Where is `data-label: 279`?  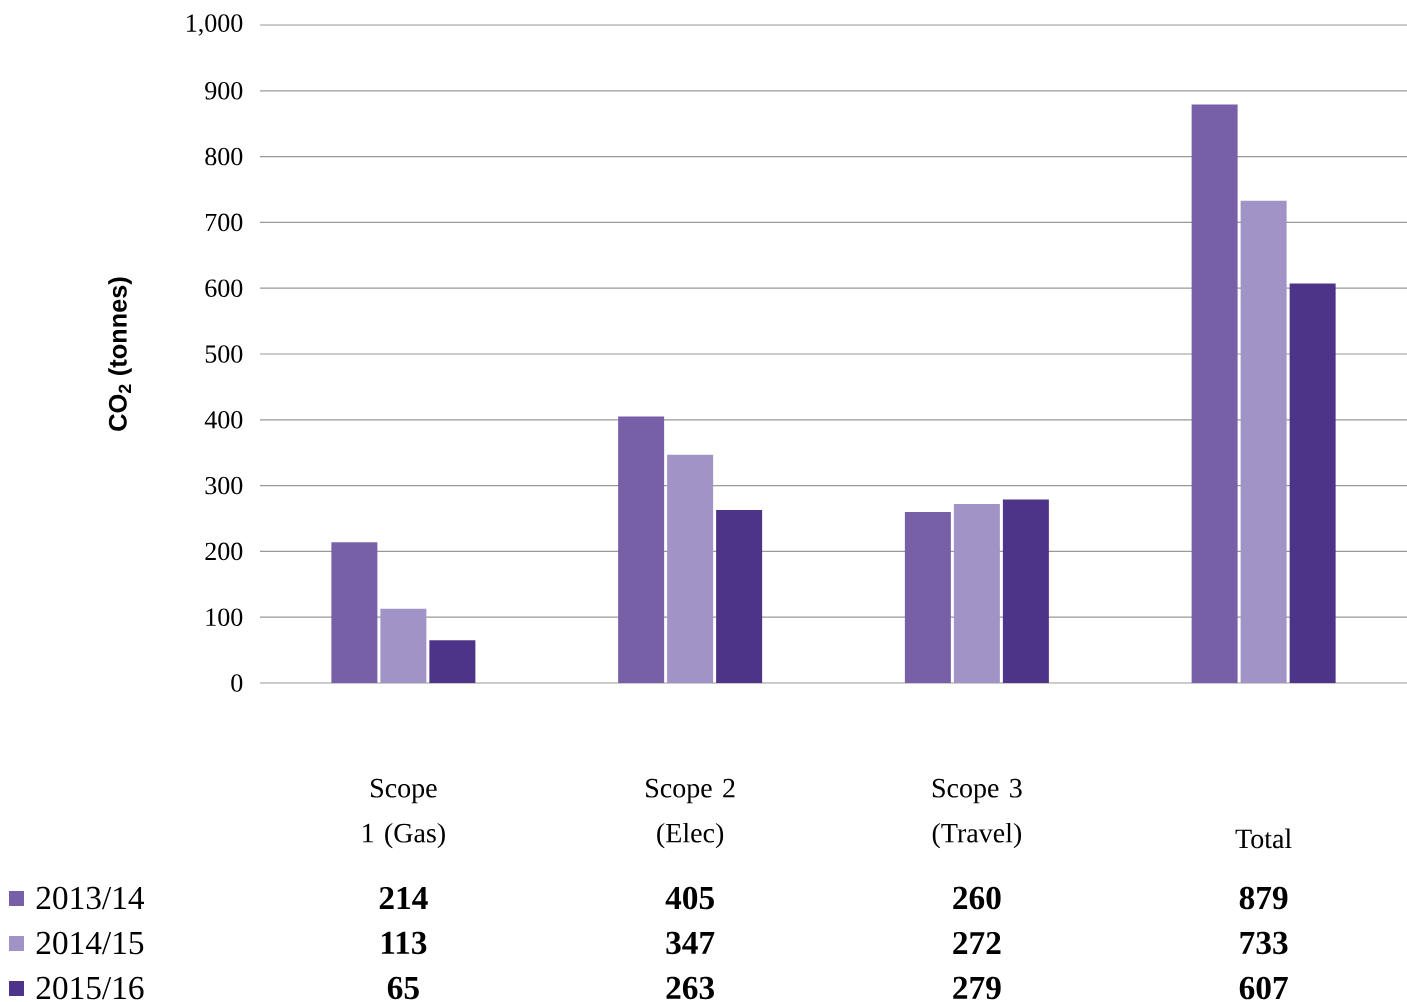 data-label: 279 is located at coordinates (977, 988).